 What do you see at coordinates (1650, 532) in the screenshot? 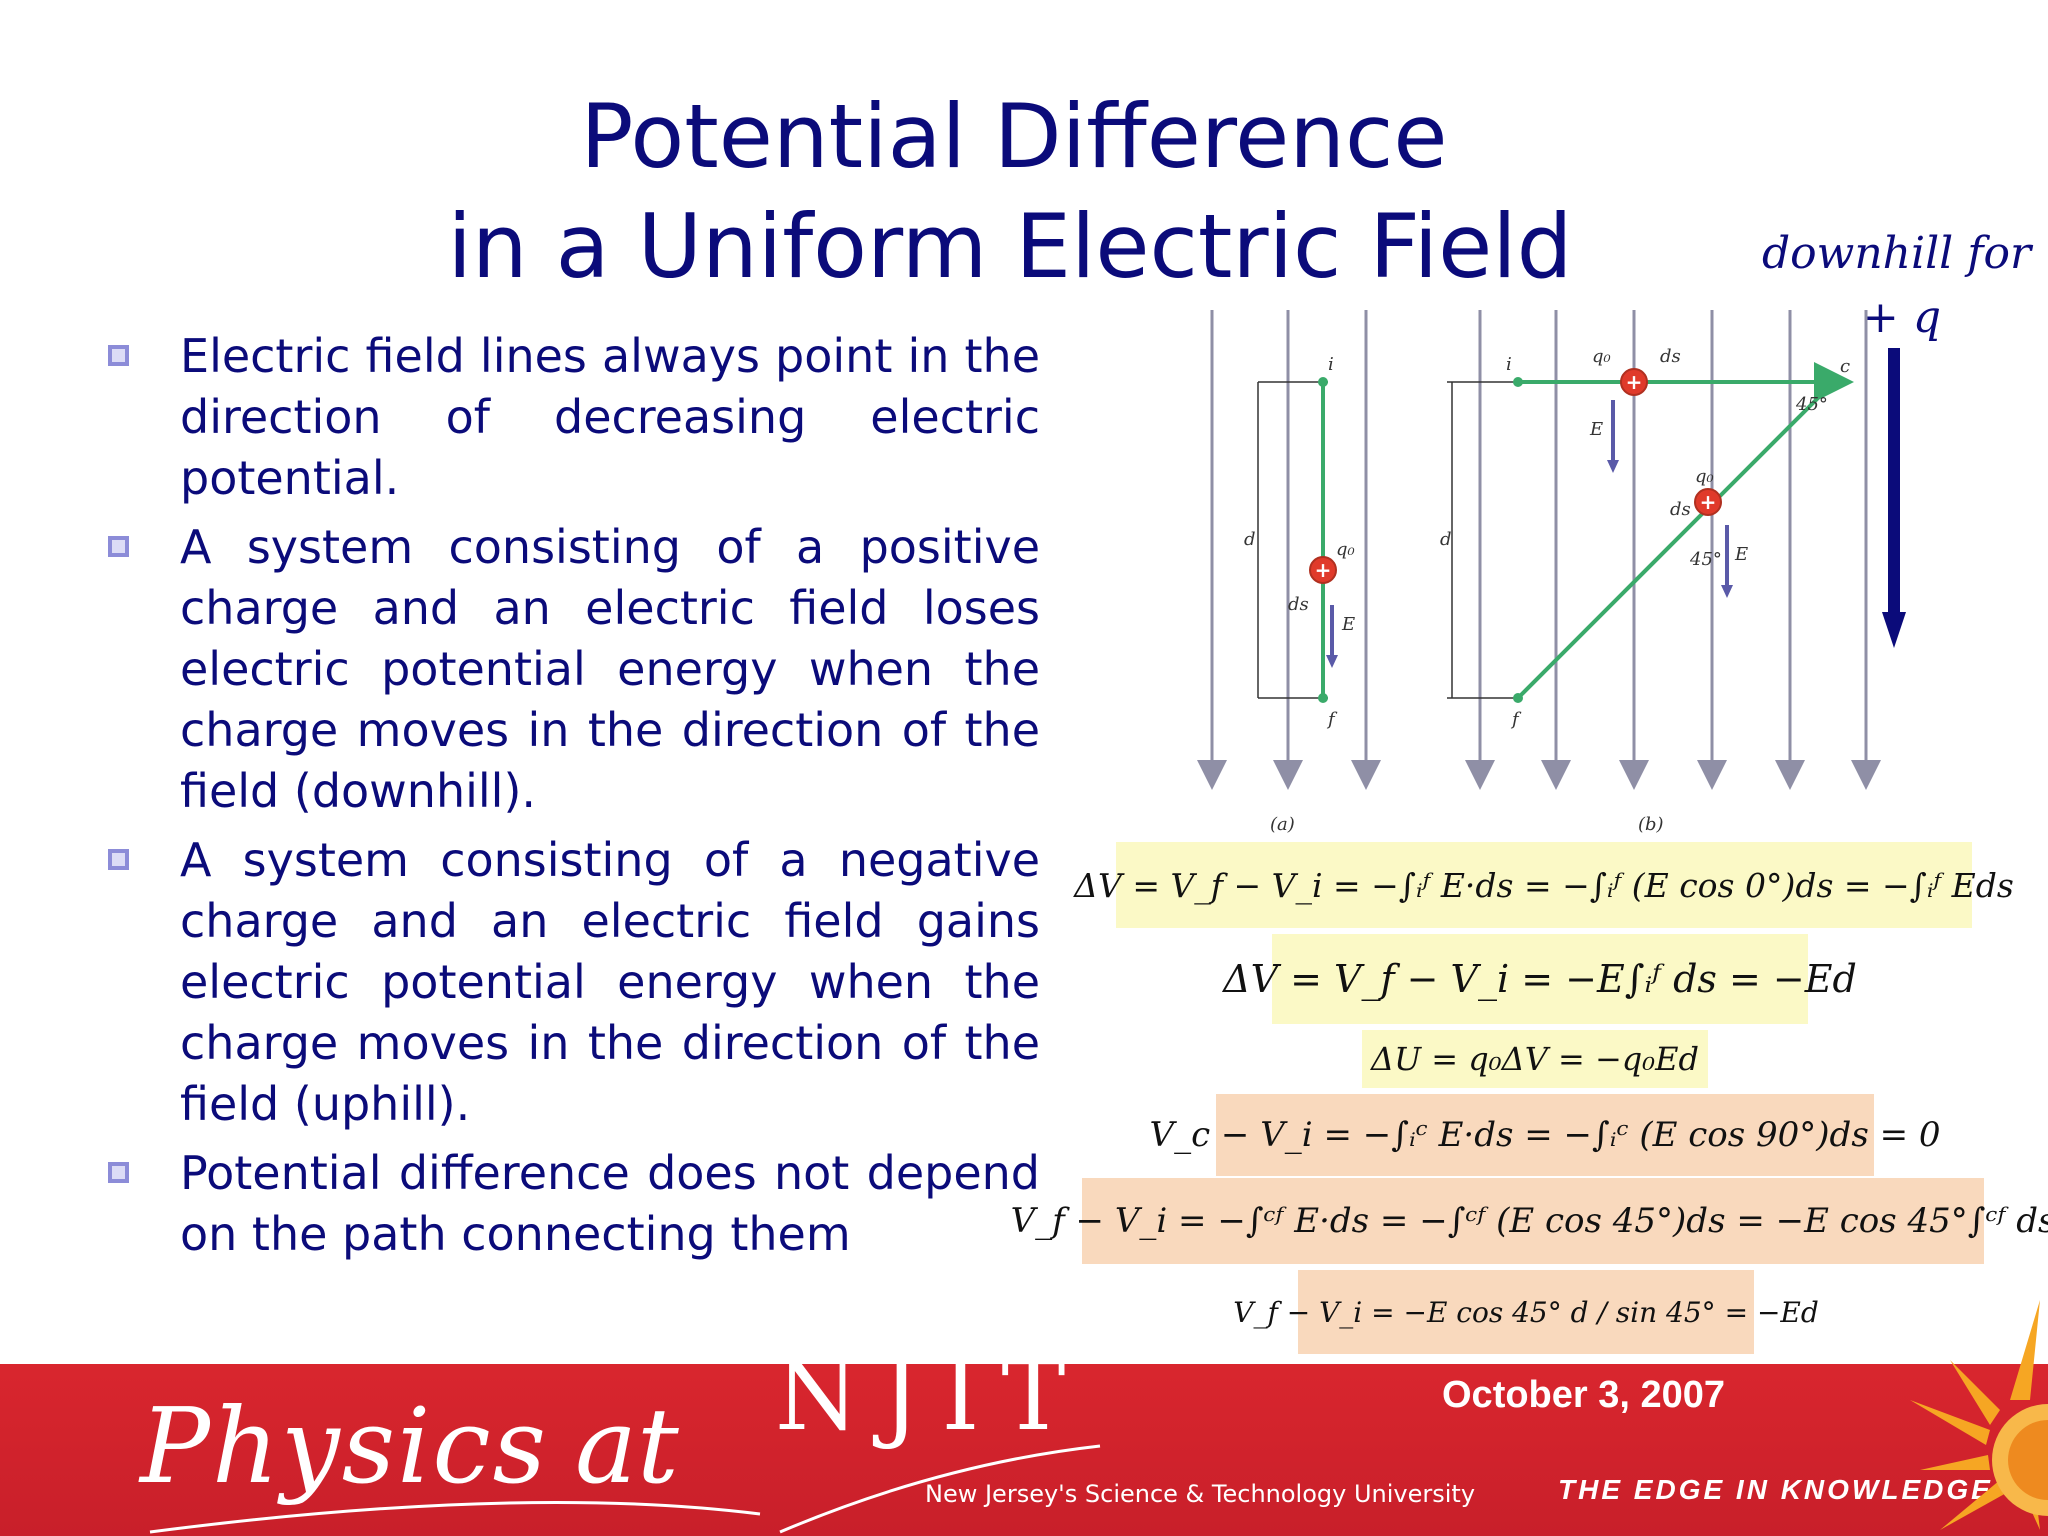
I see `panel-b-path` at bounding box center [1650, 532].